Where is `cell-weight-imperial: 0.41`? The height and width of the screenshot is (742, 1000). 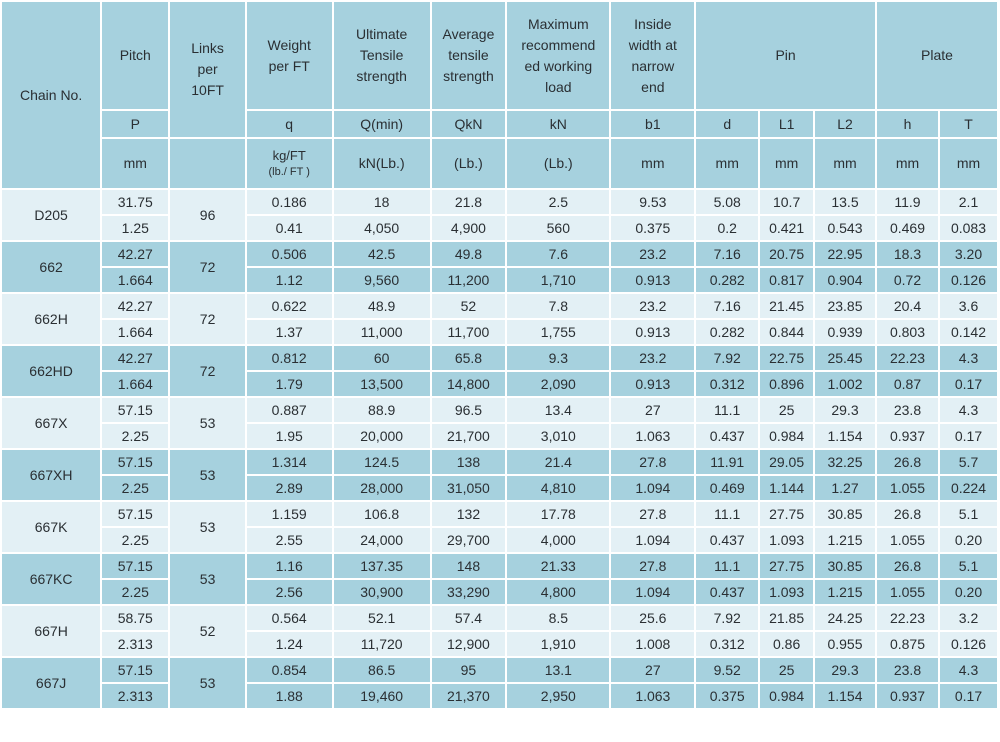 cell-weight-imperial: 0.41 is located at coordinates (289, 228).